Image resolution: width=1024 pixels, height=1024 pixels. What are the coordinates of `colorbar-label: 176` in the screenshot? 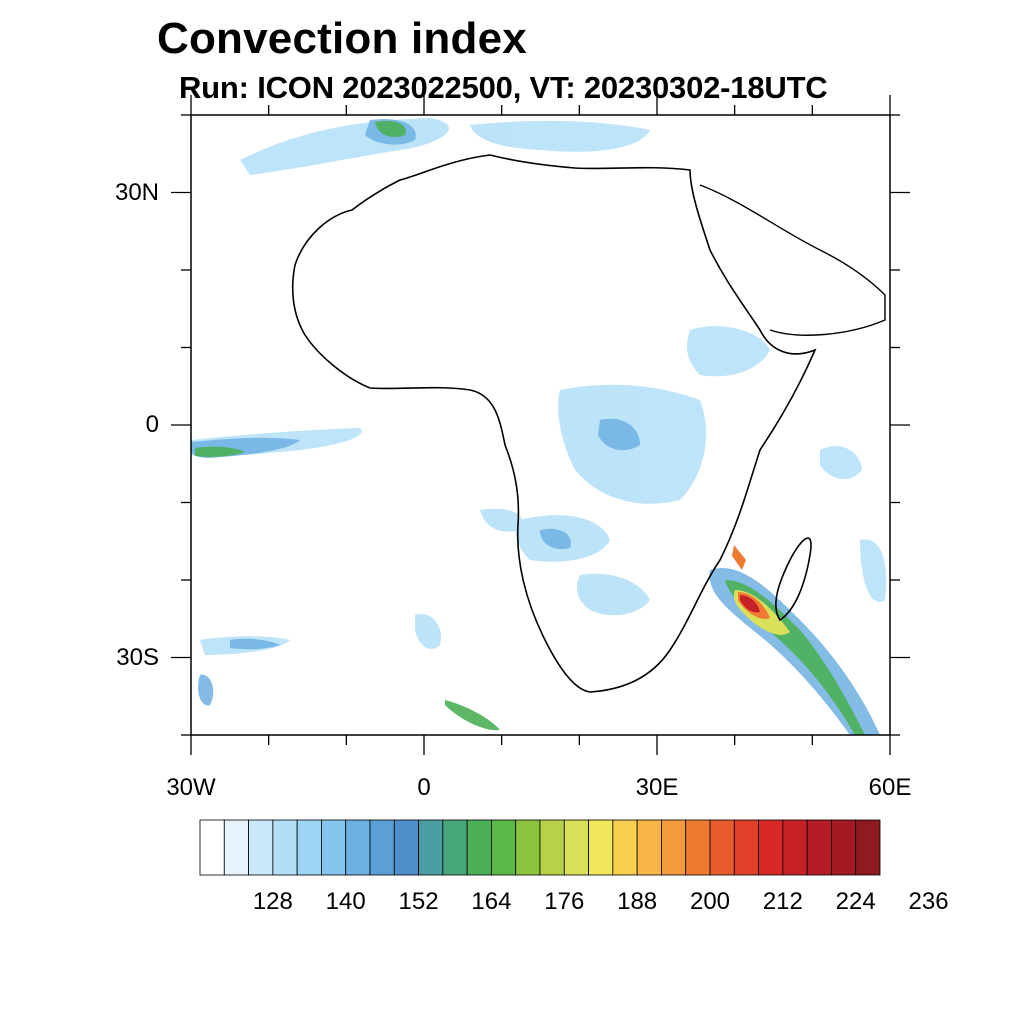 It's located at (564, 901).